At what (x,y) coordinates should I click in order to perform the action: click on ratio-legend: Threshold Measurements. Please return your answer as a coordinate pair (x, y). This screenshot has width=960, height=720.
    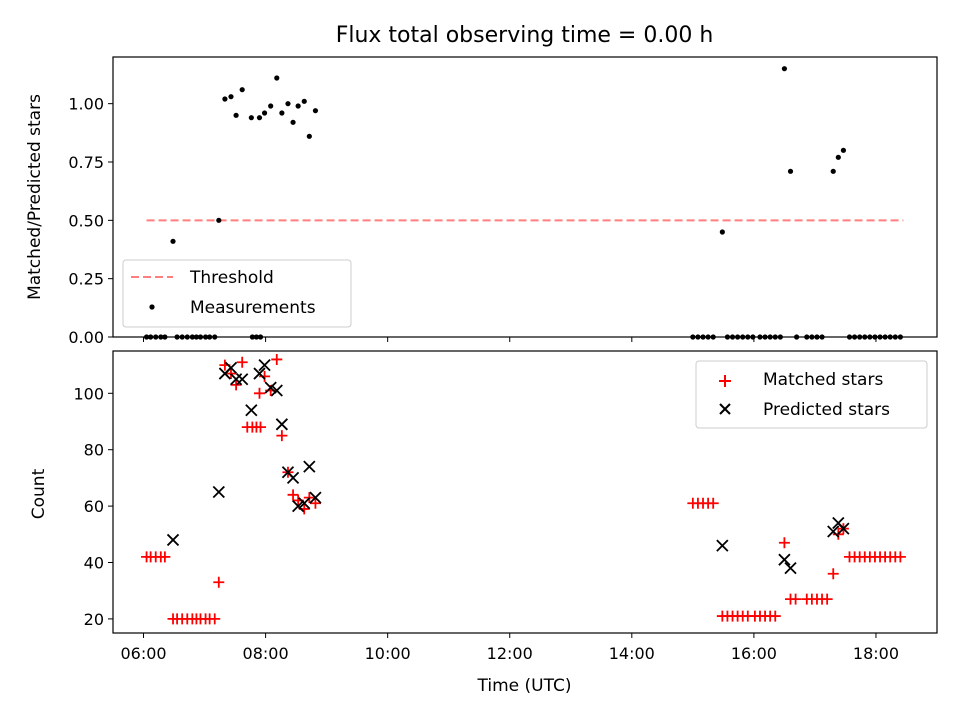
    Looking at the image, I should click on (237, 293).